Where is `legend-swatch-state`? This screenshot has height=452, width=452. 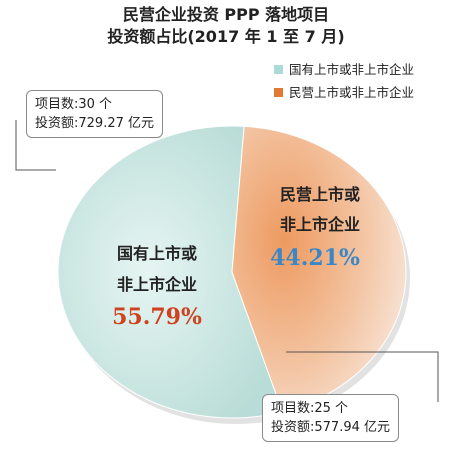
legend-swatch-state is located at coordinates (278, 69).